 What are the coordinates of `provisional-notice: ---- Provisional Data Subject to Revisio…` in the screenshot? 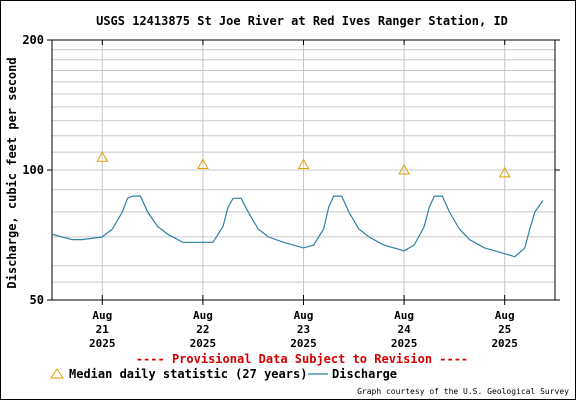 It's located at (302, 359).